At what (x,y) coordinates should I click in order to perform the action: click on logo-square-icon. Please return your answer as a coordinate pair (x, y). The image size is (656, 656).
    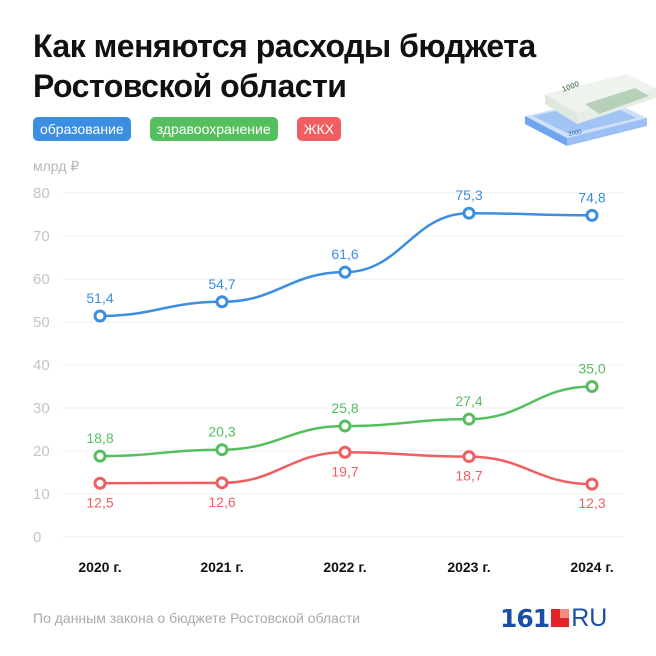
    Looking at the image, I should click on (560, 618).